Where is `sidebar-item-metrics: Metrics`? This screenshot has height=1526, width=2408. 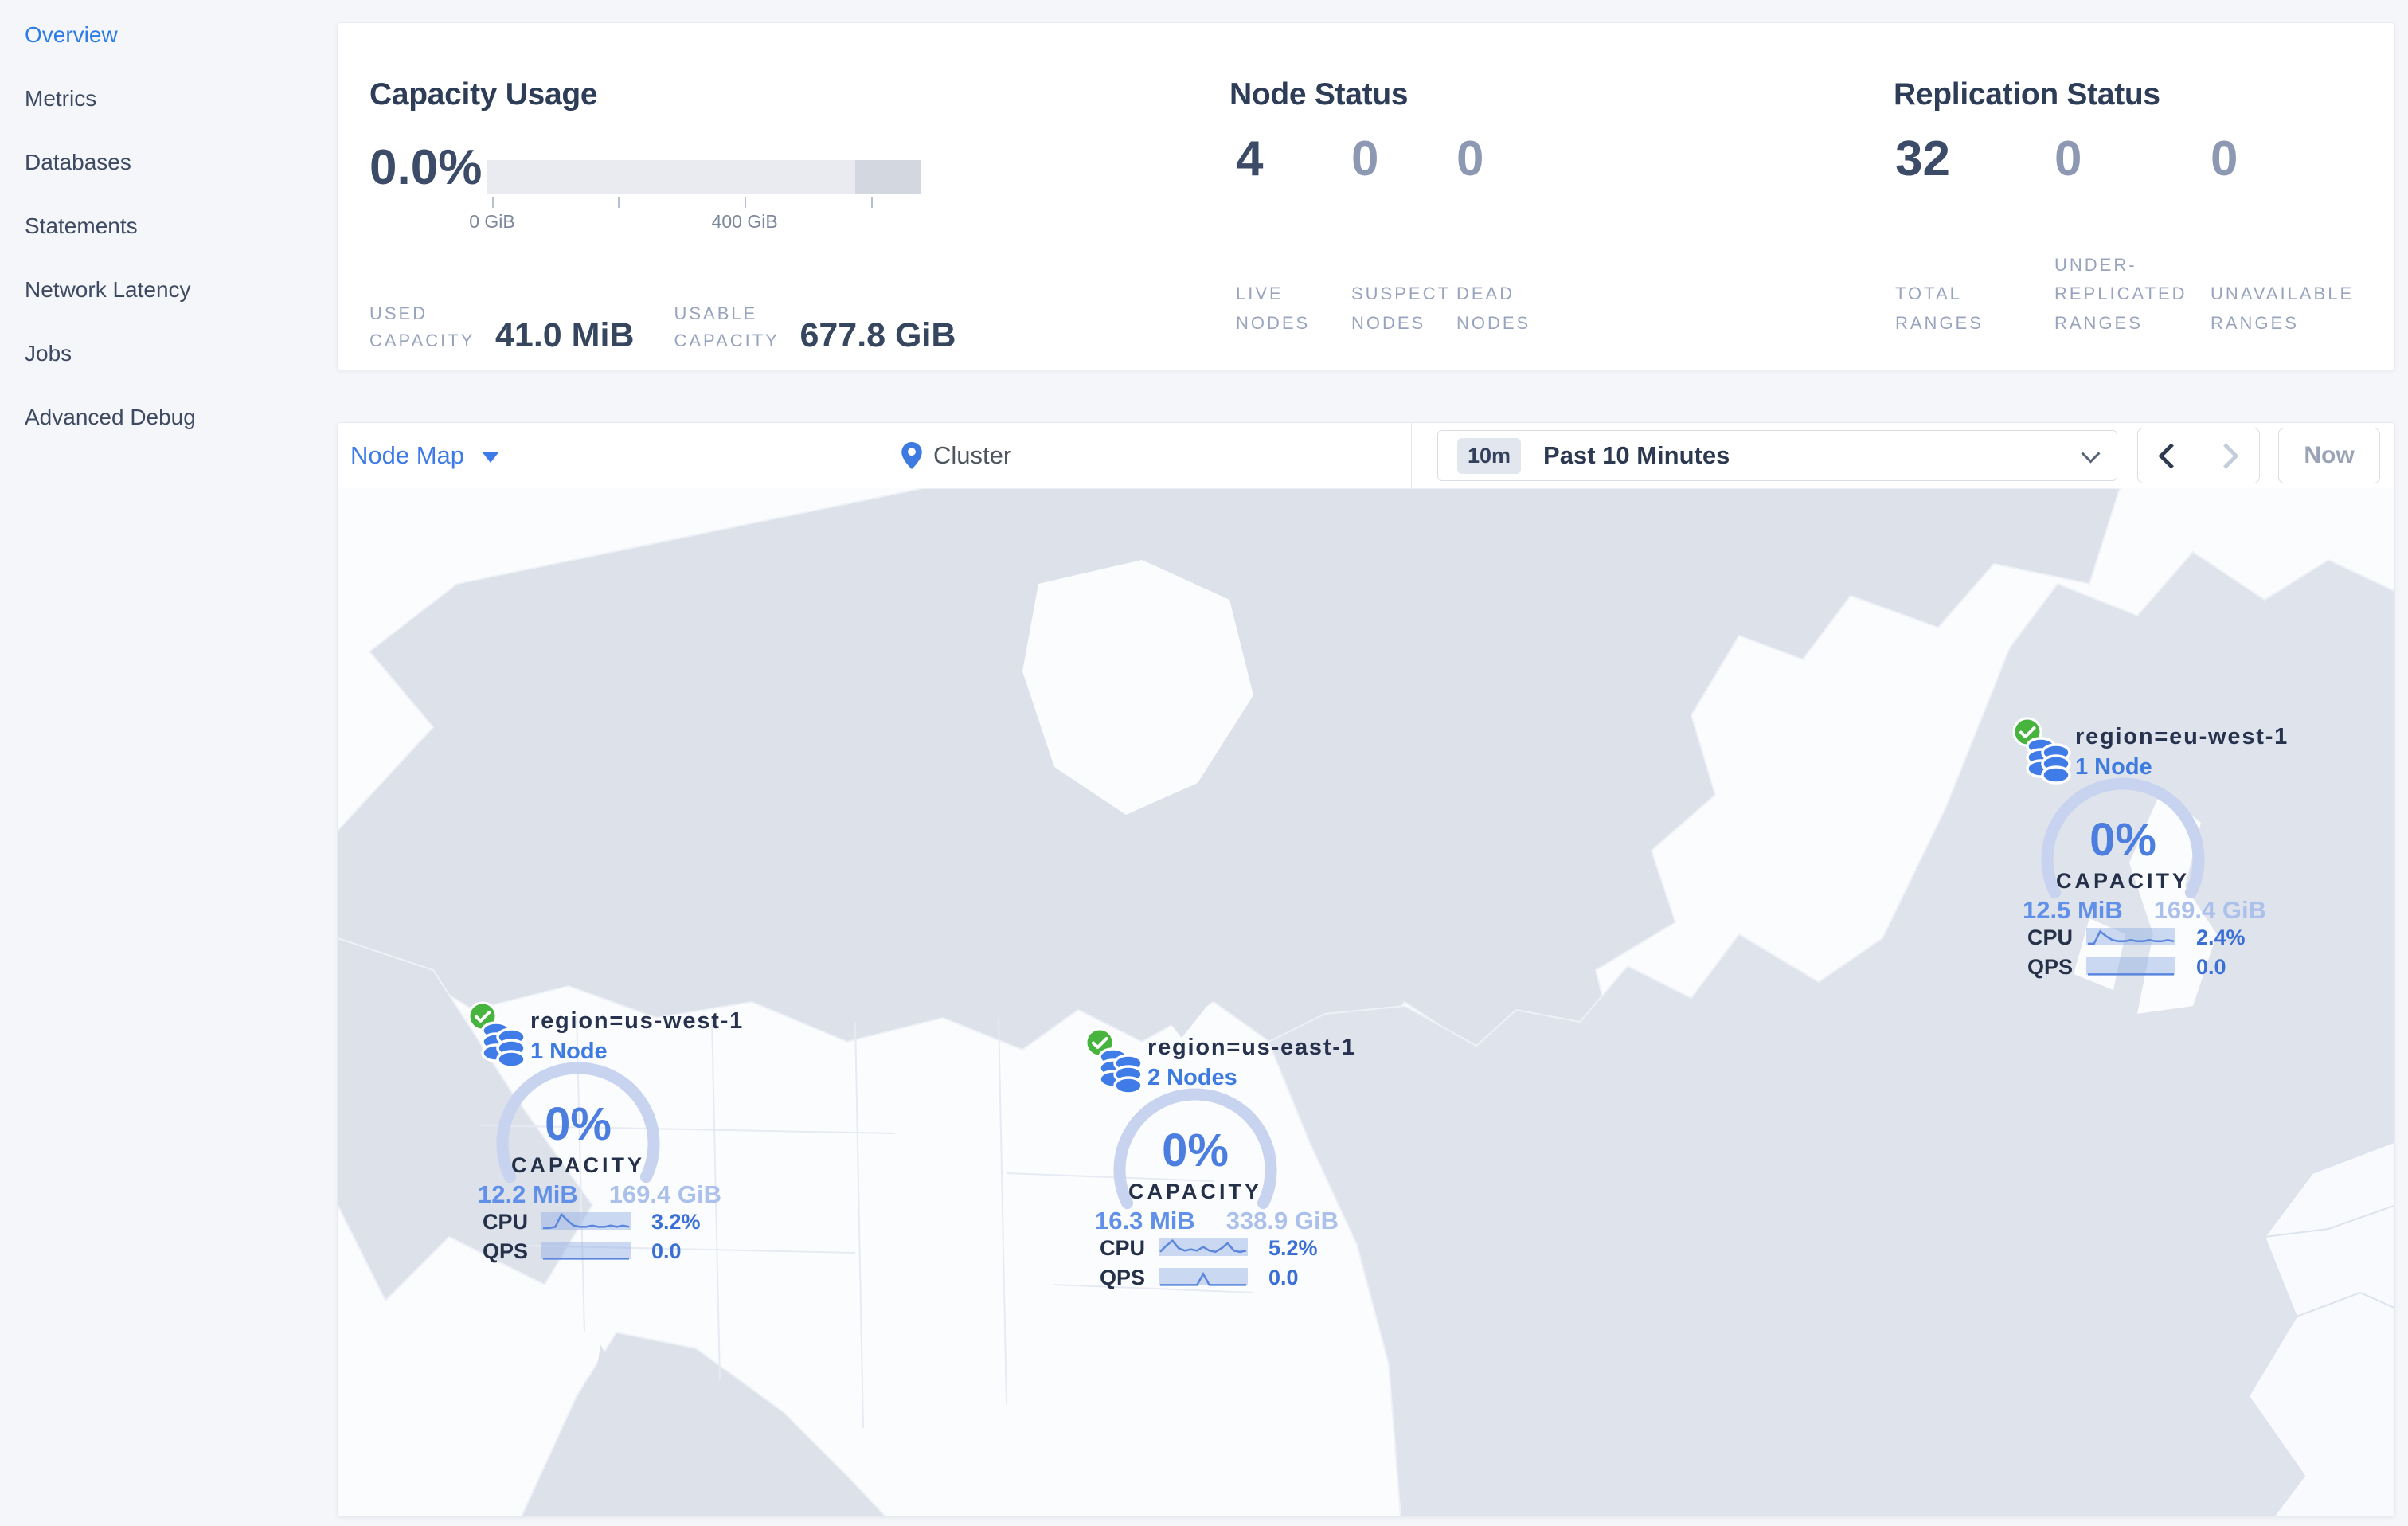 sidebar-item-metrics: Metrics is located at coordinates (61, 98).